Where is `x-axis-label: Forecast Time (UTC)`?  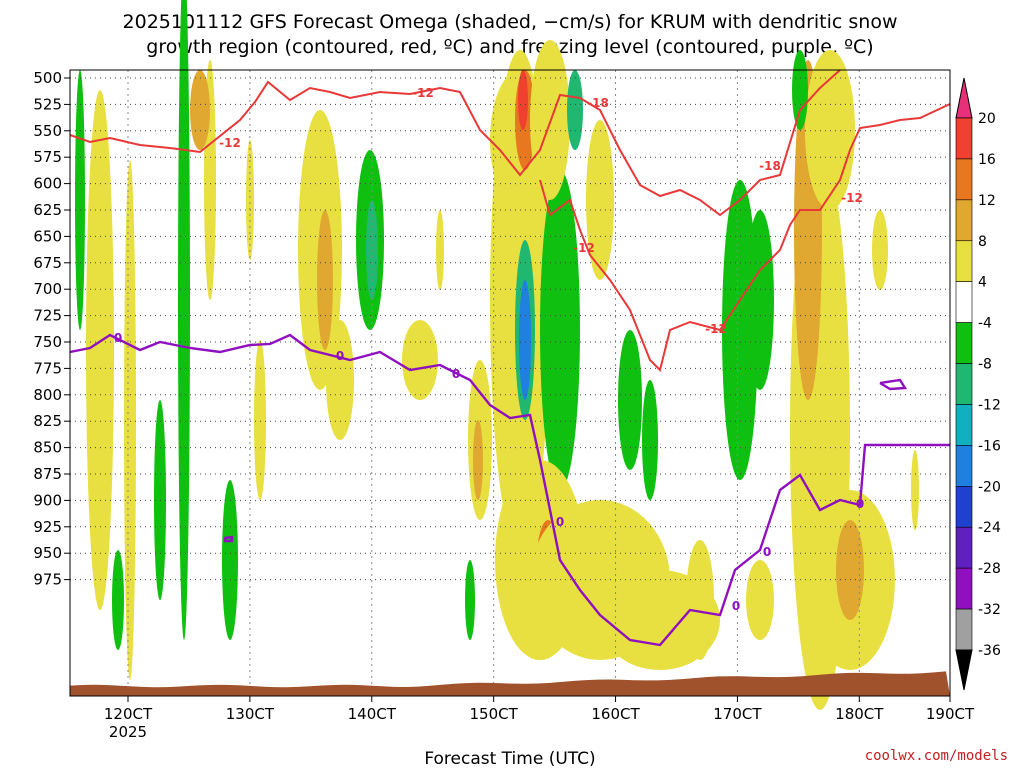 x-axis-label: Forecast Time (UTC) is located at coordinates (509, 758).